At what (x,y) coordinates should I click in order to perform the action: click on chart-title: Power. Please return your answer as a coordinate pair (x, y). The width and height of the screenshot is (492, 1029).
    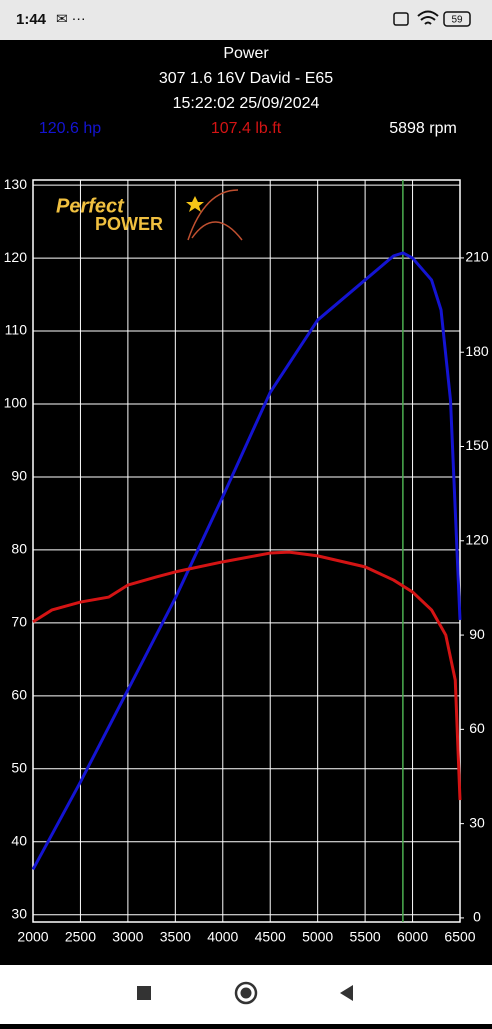
    Looking at the image, I should click on (246, 53).